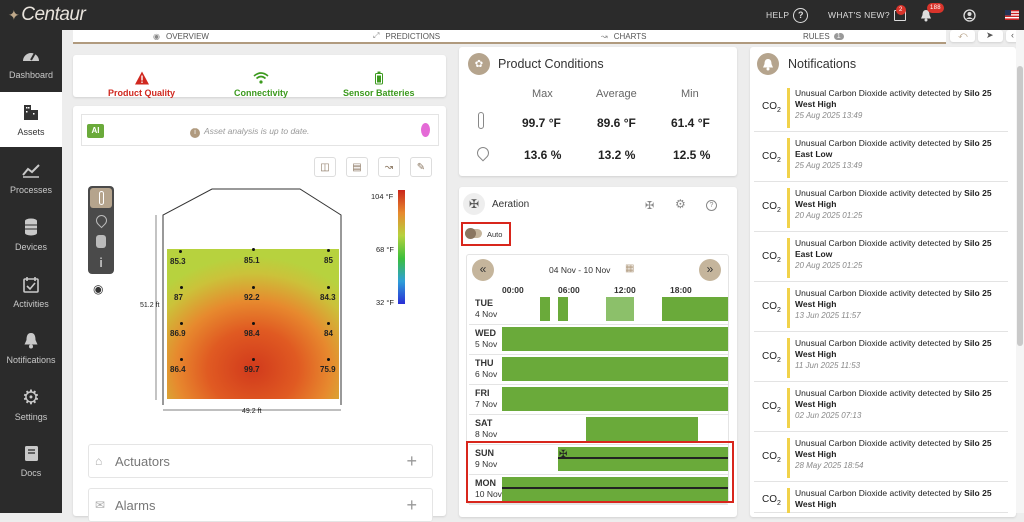 This screenshot has height=522, width=1024. I want to click on report-button: ◫, so click(325, 167).